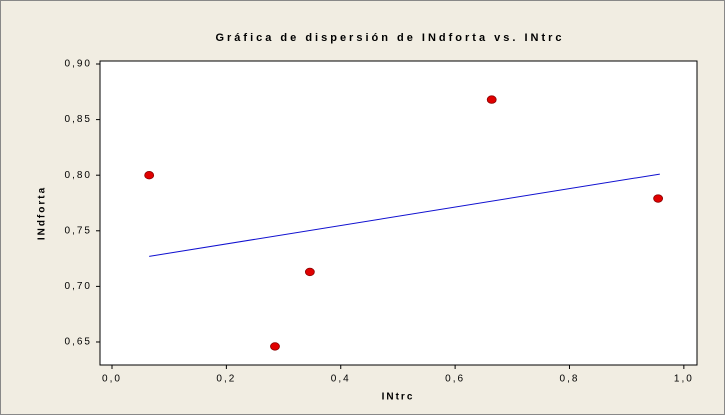  Describe the element at coordinates (226, 379) in the screenshot. I see `x-tick-label: 0,2` at that location.